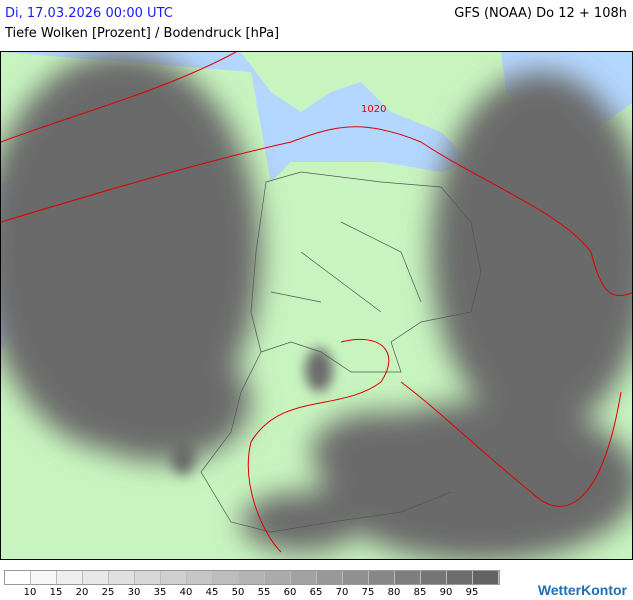 The image size is (633, 600). What do you see at coordinates (342, 592) in the screenshot?
I see `legend-label: 70` at bounding box center [342, 592].